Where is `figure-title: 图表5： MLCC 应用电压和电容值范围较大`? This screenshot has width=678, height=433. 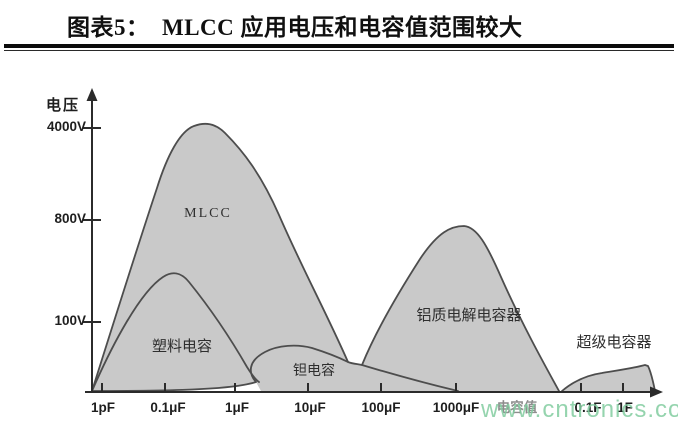 figure-title: 图表5： MLCC 应用电压和电容值范围较大 is located at coordinates (295, 27).